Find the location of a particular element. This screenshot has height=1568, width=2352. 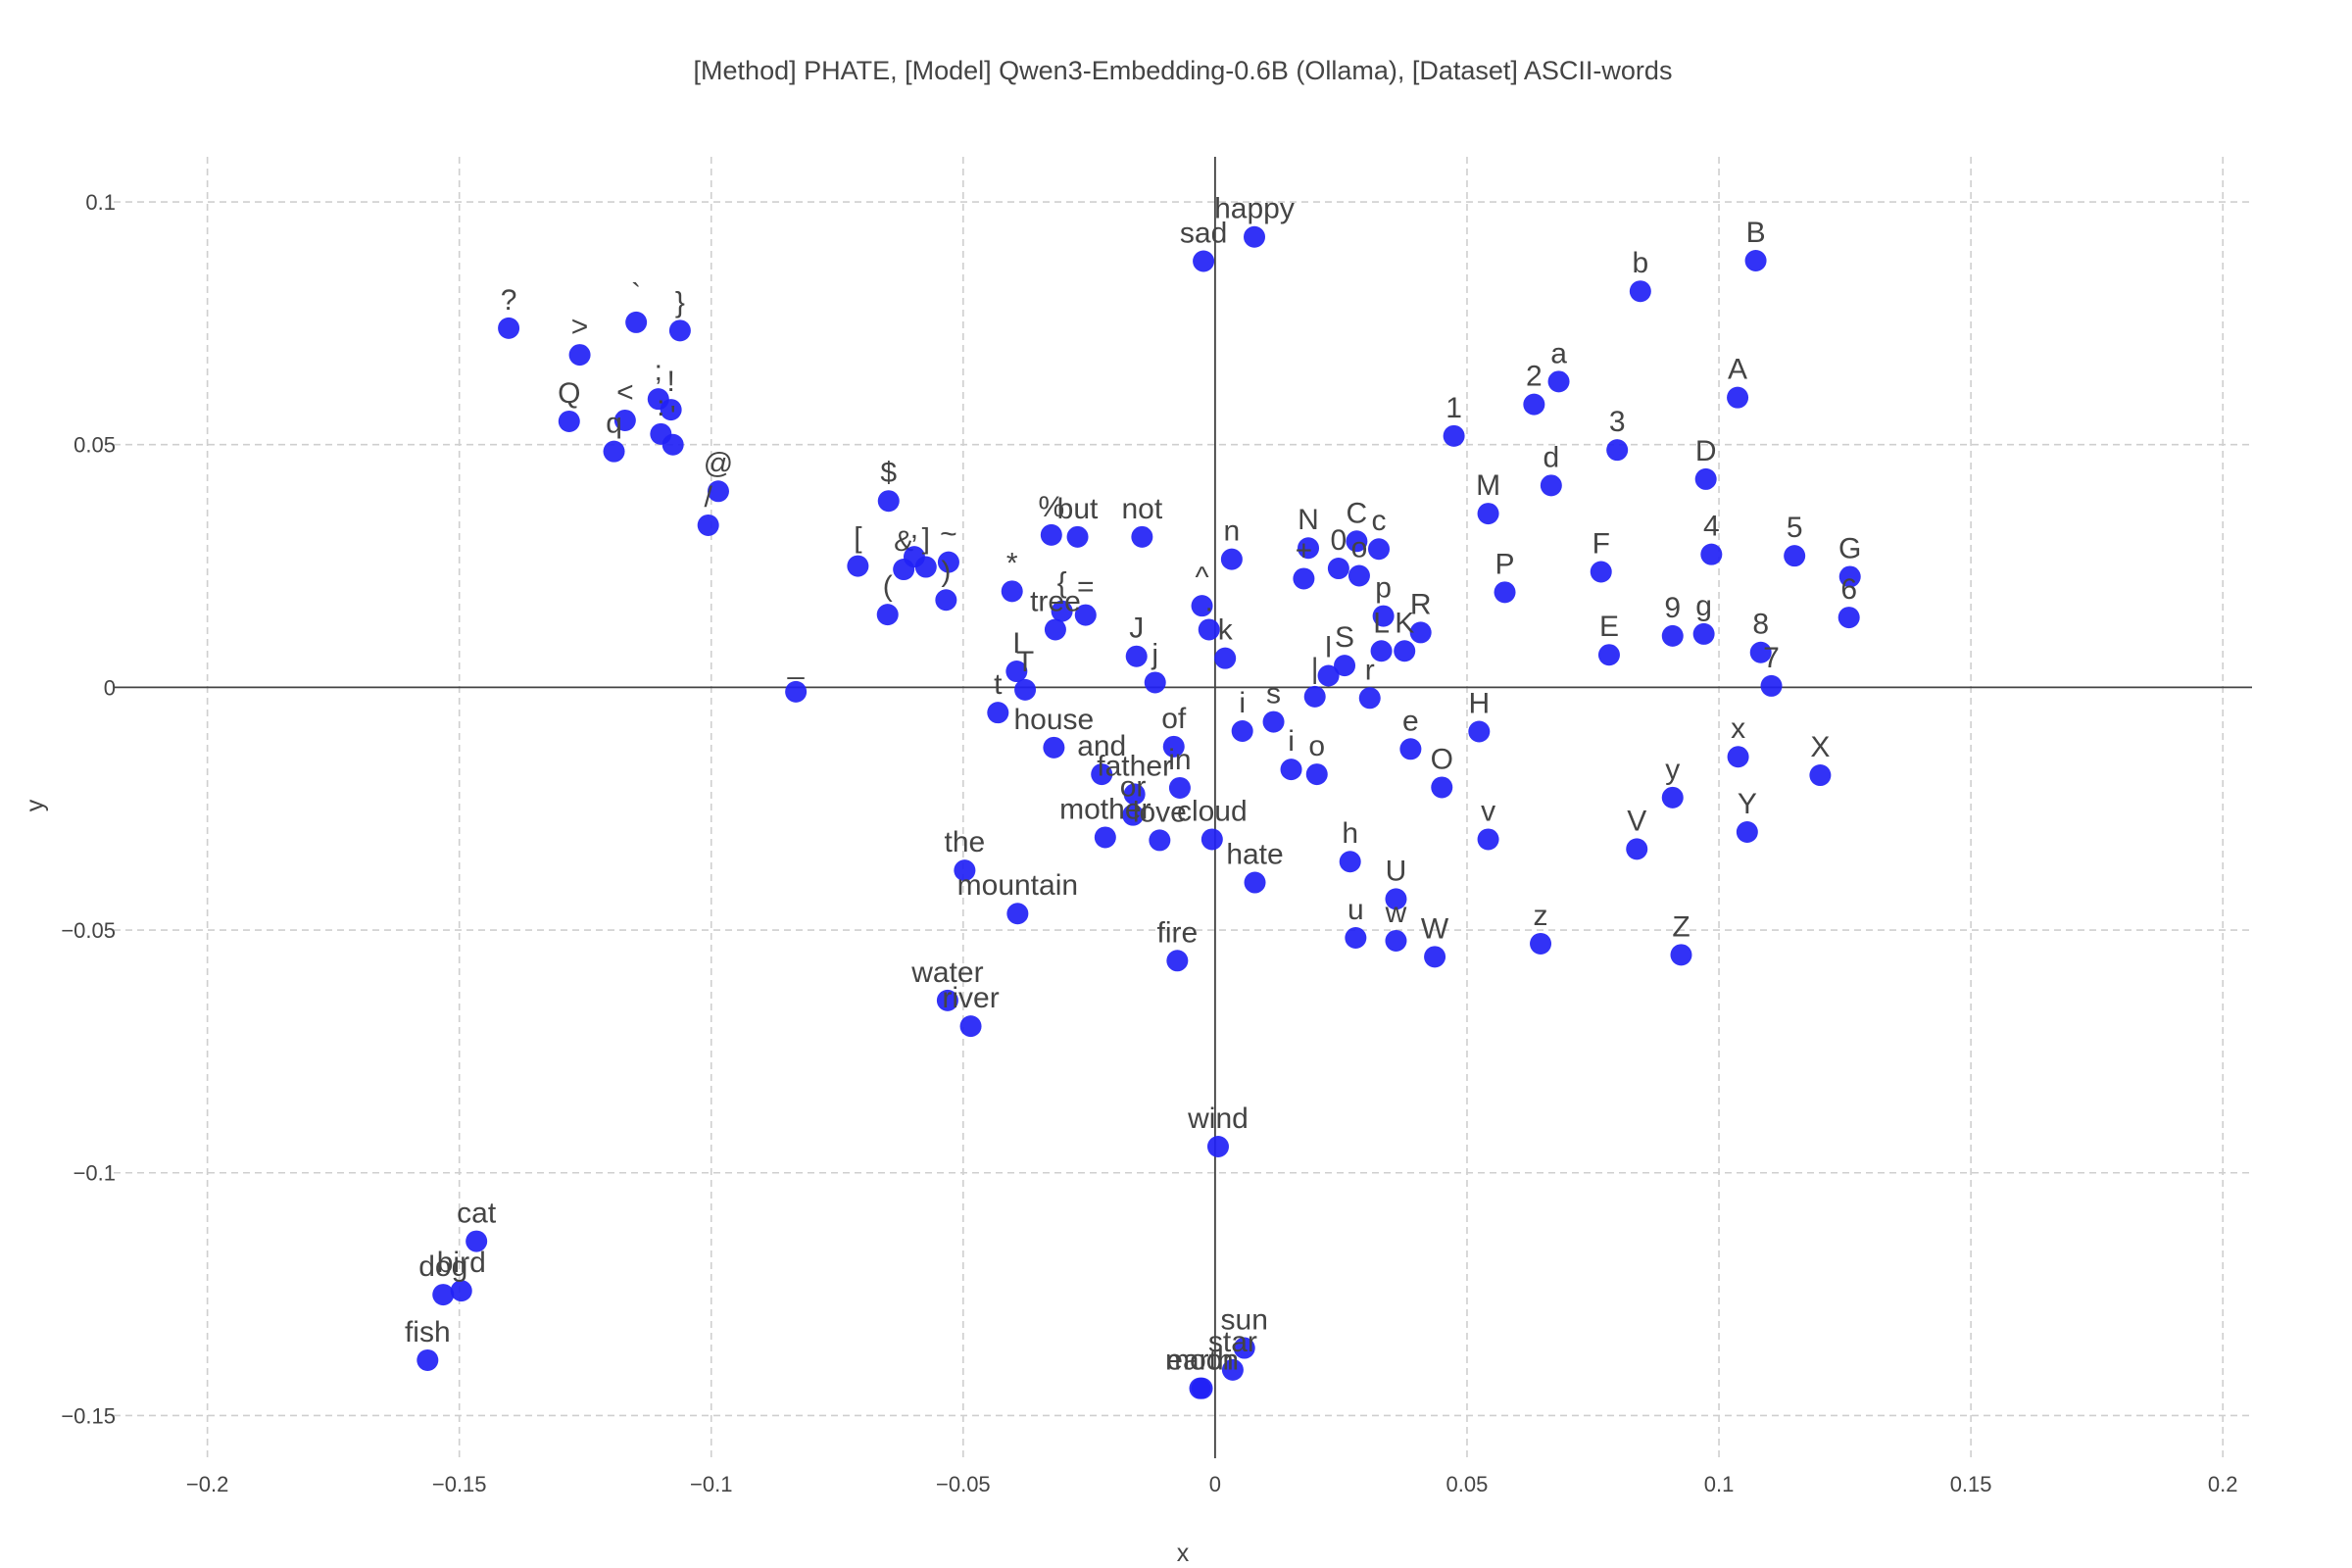

data-point: O is located at coordinates (1442, 771).